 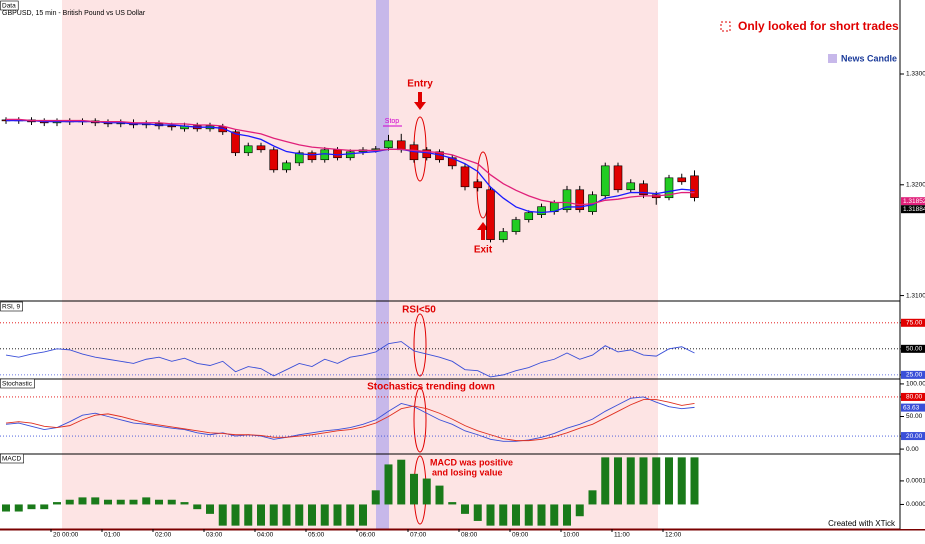 I want to click on annotation: Stop, so click(x=392, y=121).